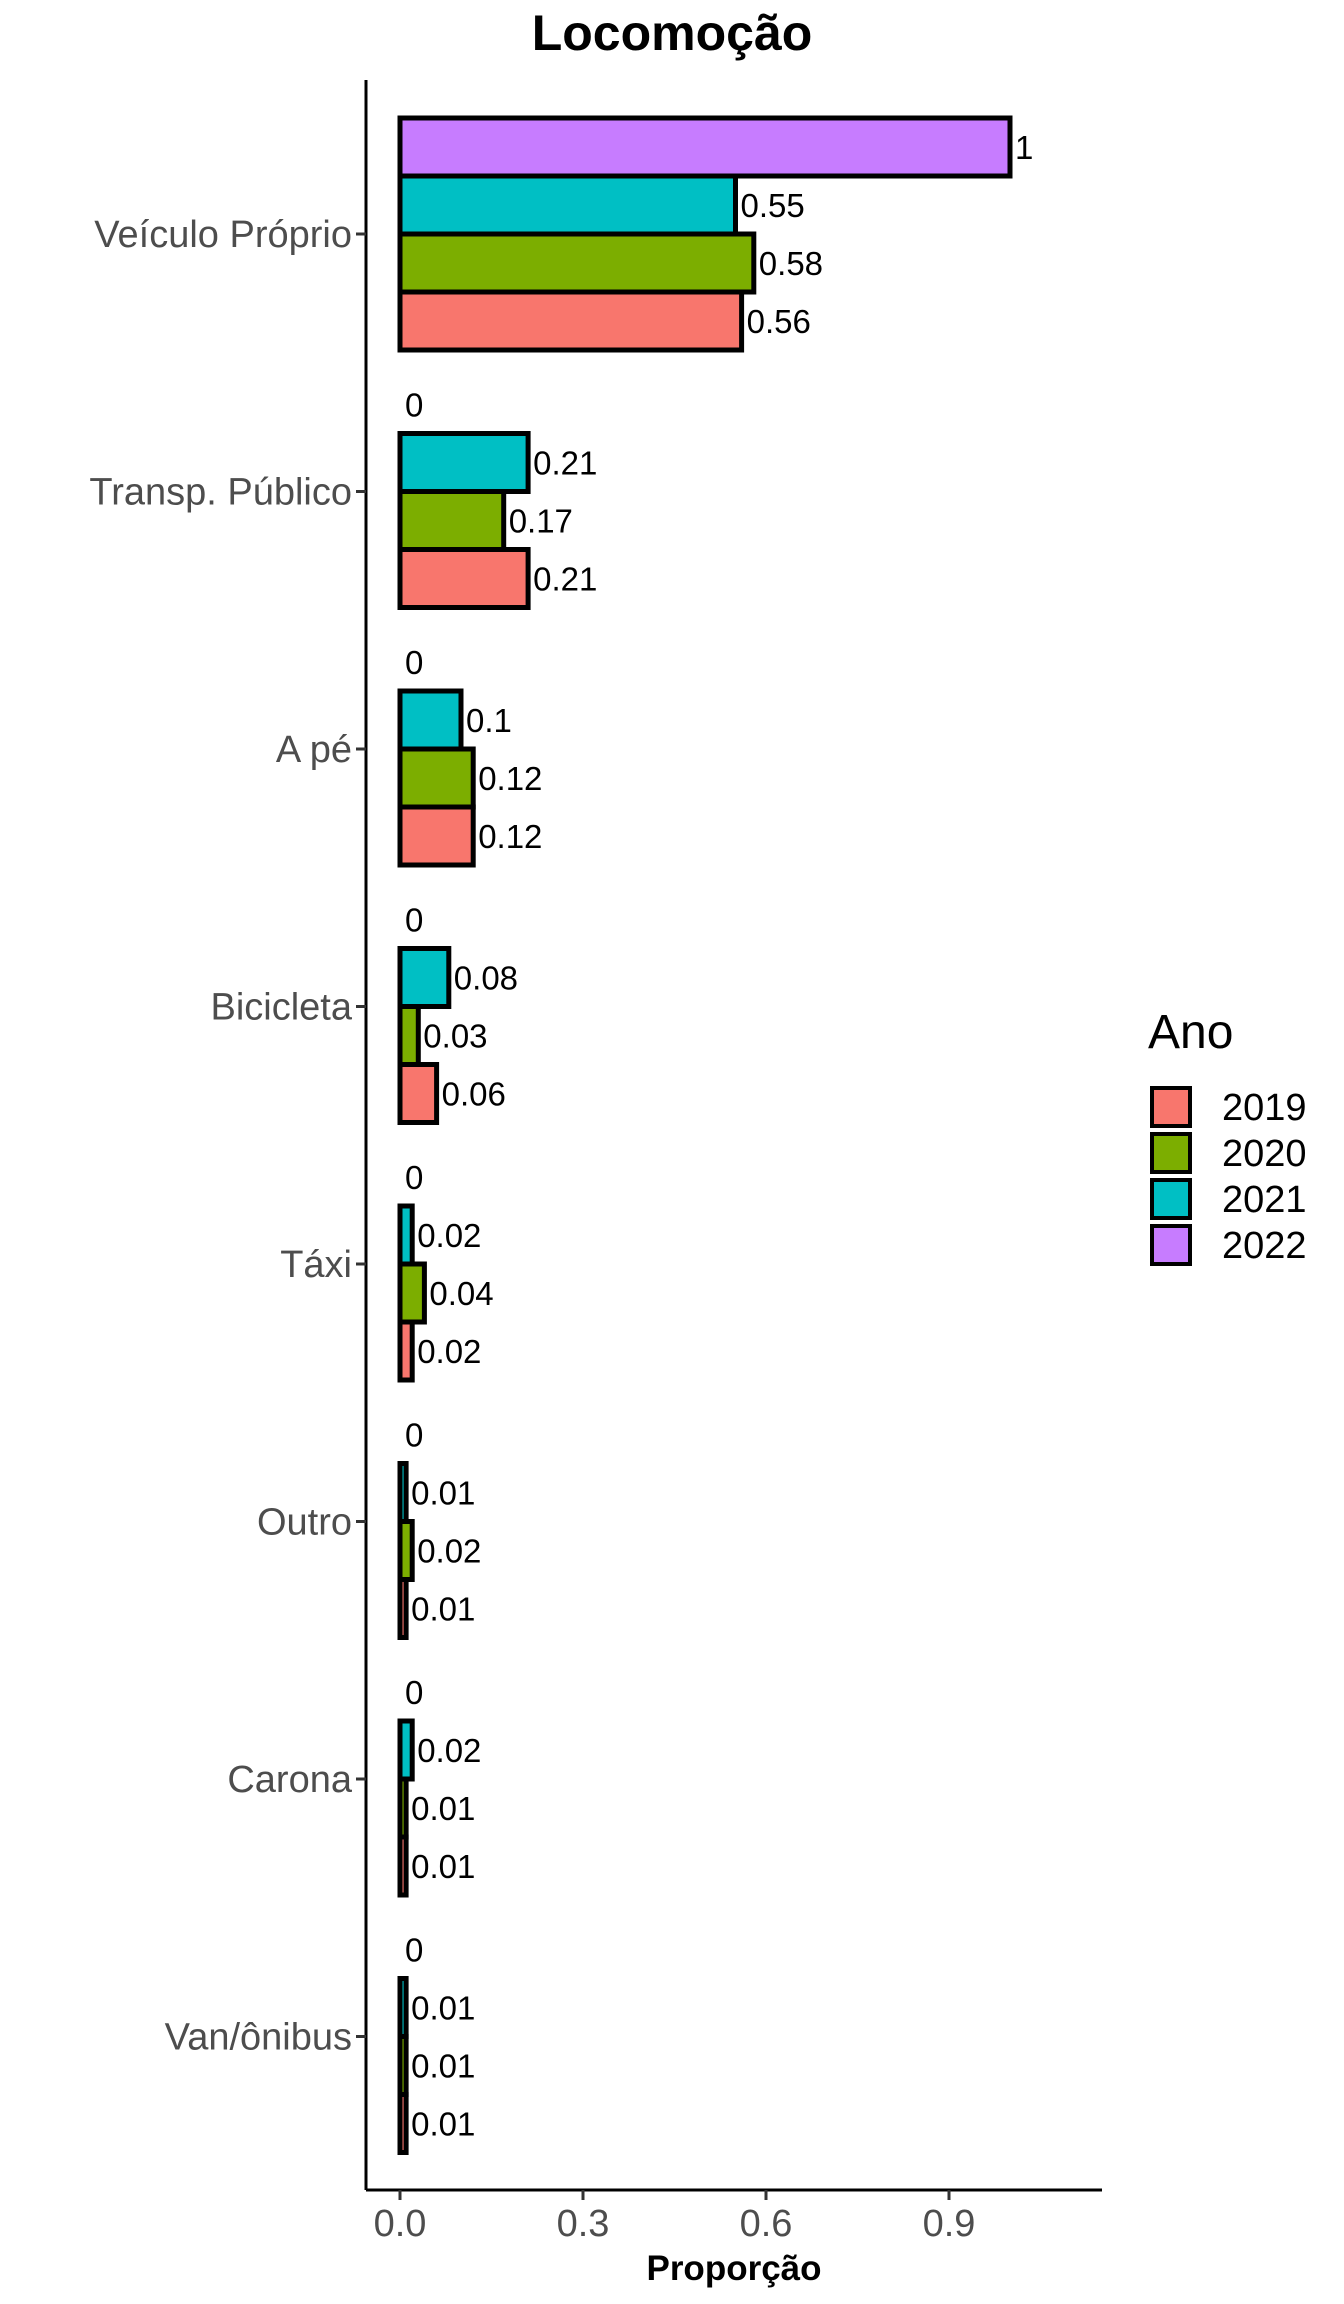 This screenshot has height=2304, width=1344. I want to click on bar-transp-publico-2019, so click(464, 578).